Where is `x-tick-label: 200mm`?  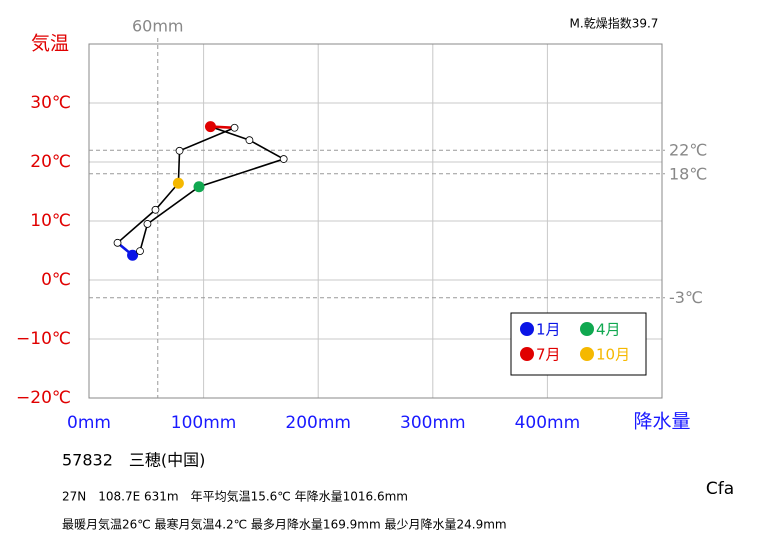 x-tick-label: 200mm is located at coordinates (318, 423).